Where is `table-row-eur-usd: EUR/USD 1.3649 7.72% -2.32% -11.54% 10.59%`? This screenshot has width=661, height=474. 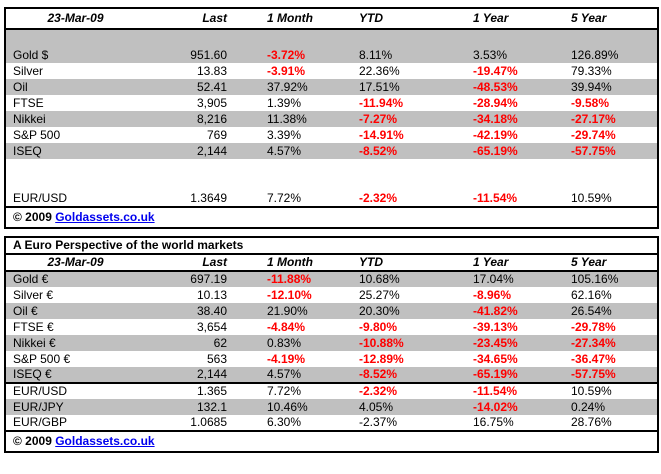
table-row-eur-usd: EUR/USD 1.3649 7.72% -2.32% -11.54% 10.59% is located at coordinates (331, 199).